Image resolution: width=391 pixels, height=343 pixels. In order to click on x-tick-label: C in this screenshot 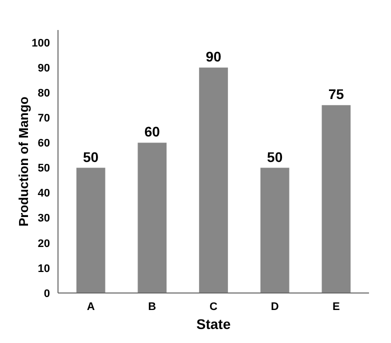, I will do `click(214, 307)`.